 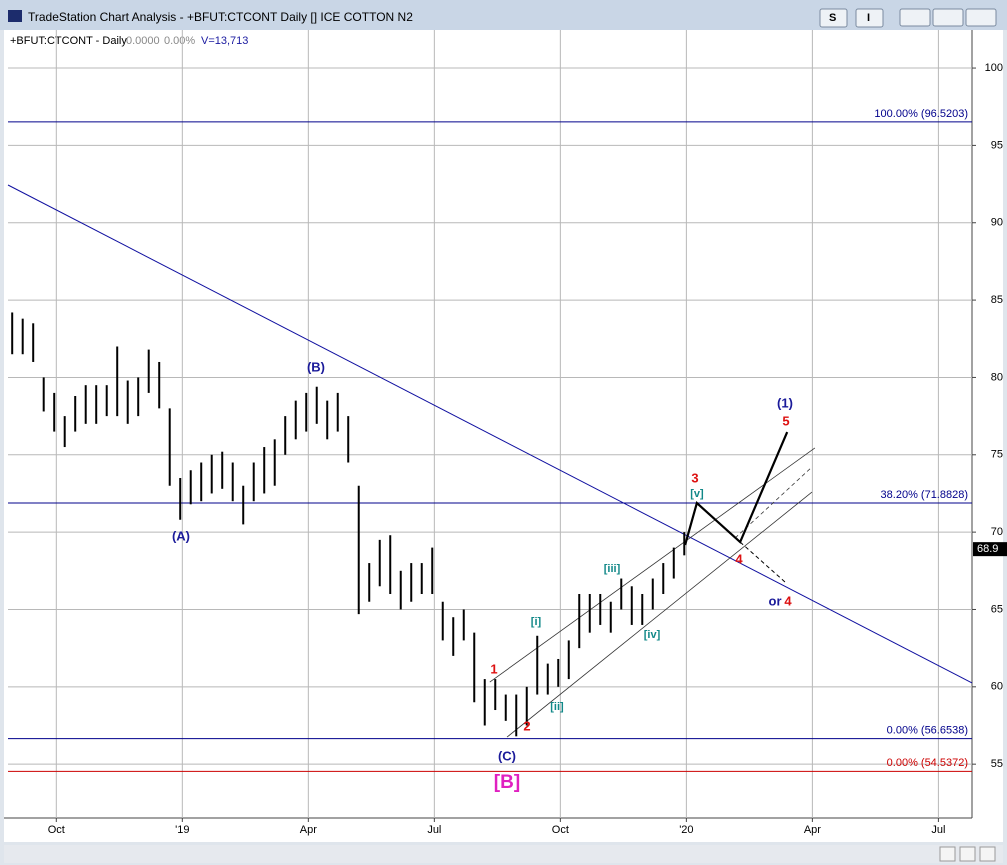 I want to click on fib-level-label: 38.20% (71.8828), so click(x=924, y=495).